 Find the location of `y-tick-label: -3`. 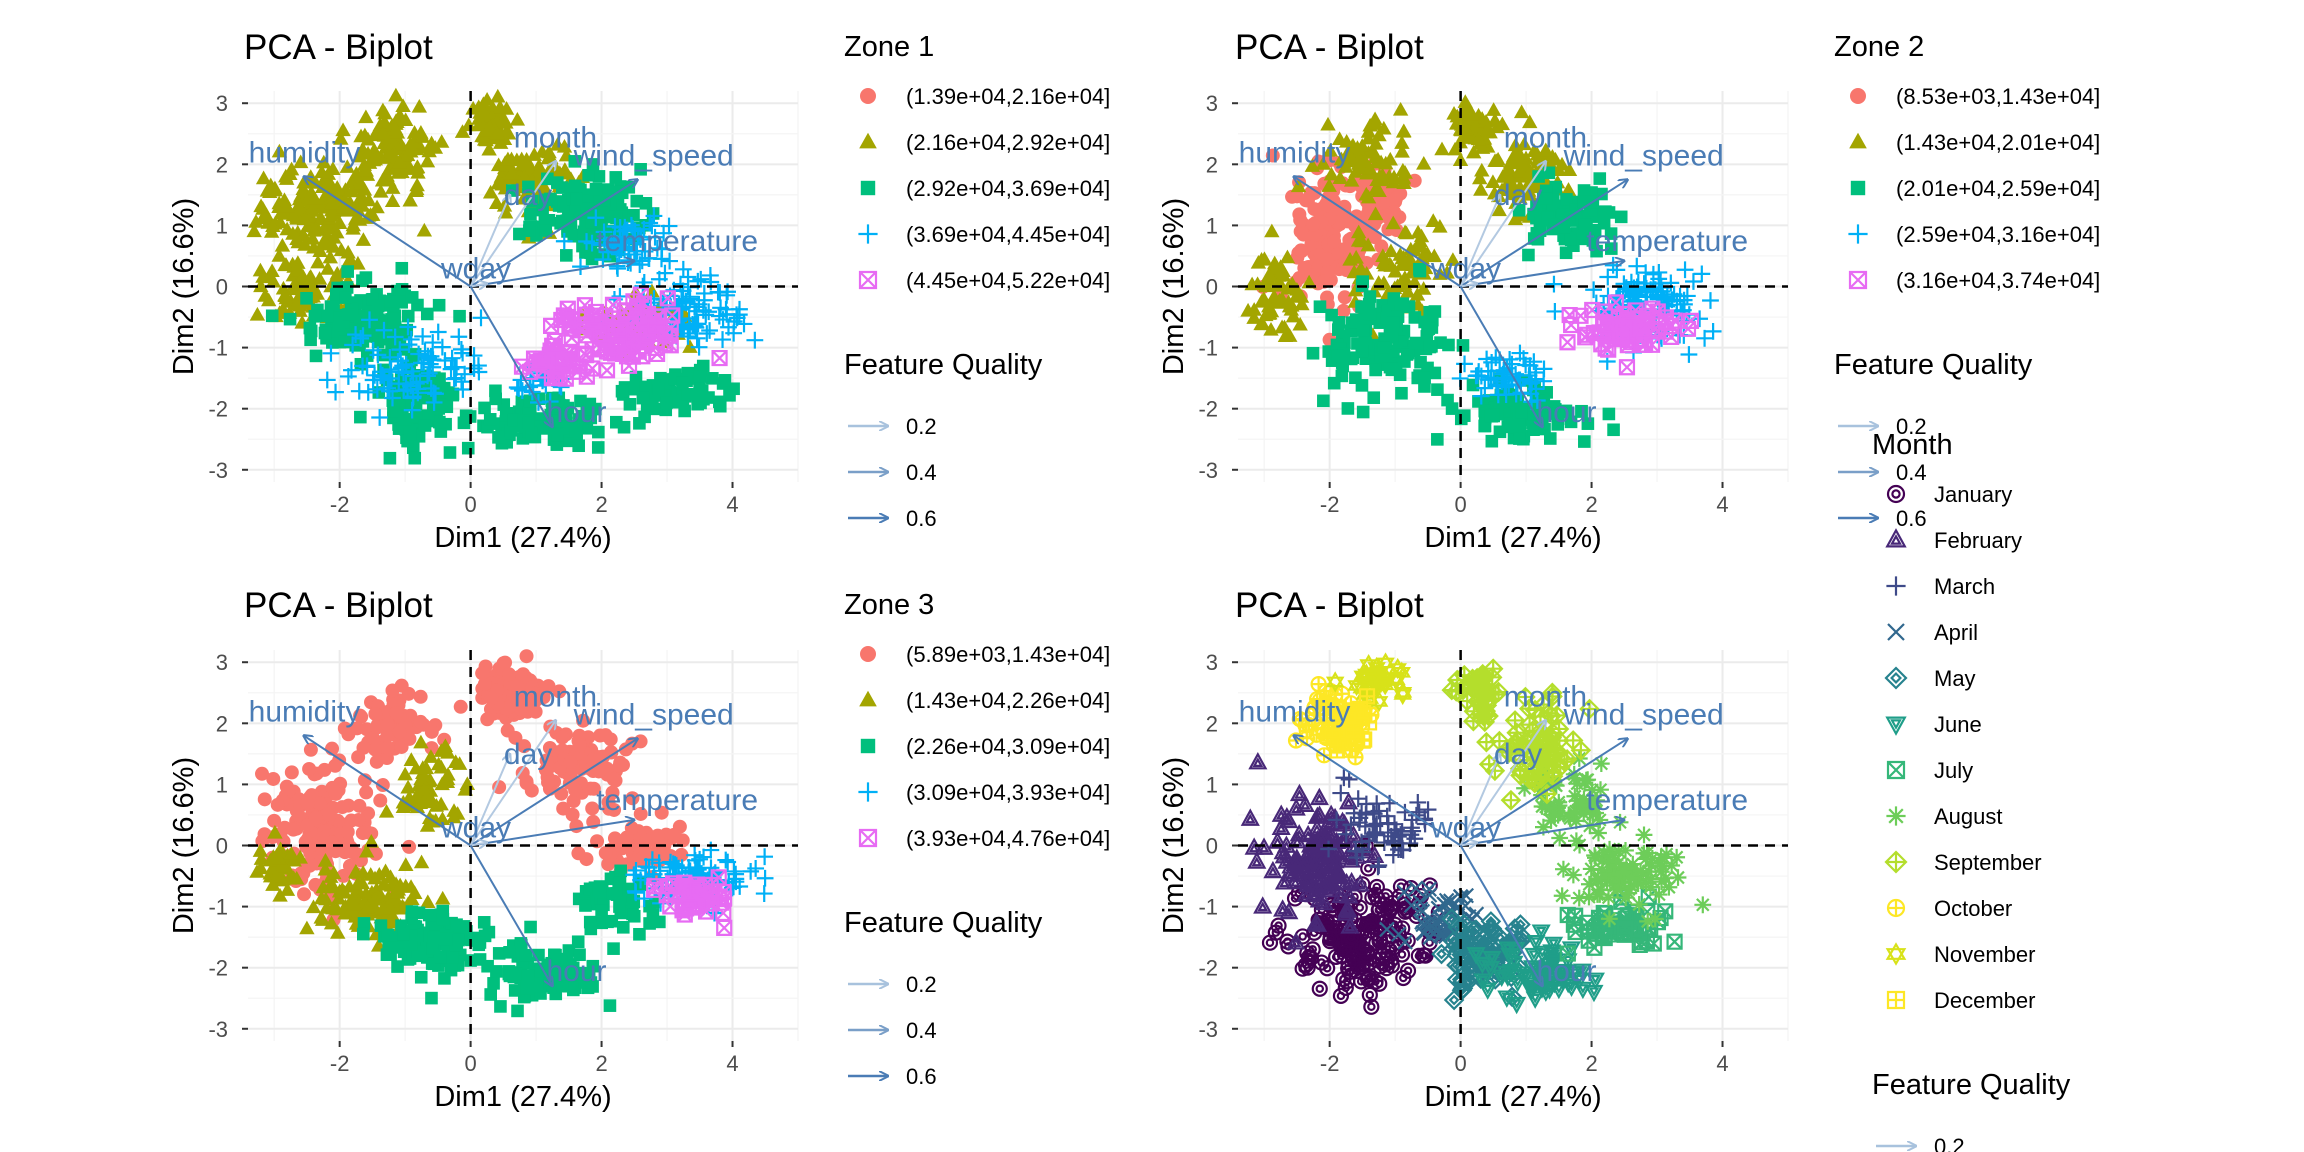

y-tick-label: -3 is located at coordinates (1208, 470).